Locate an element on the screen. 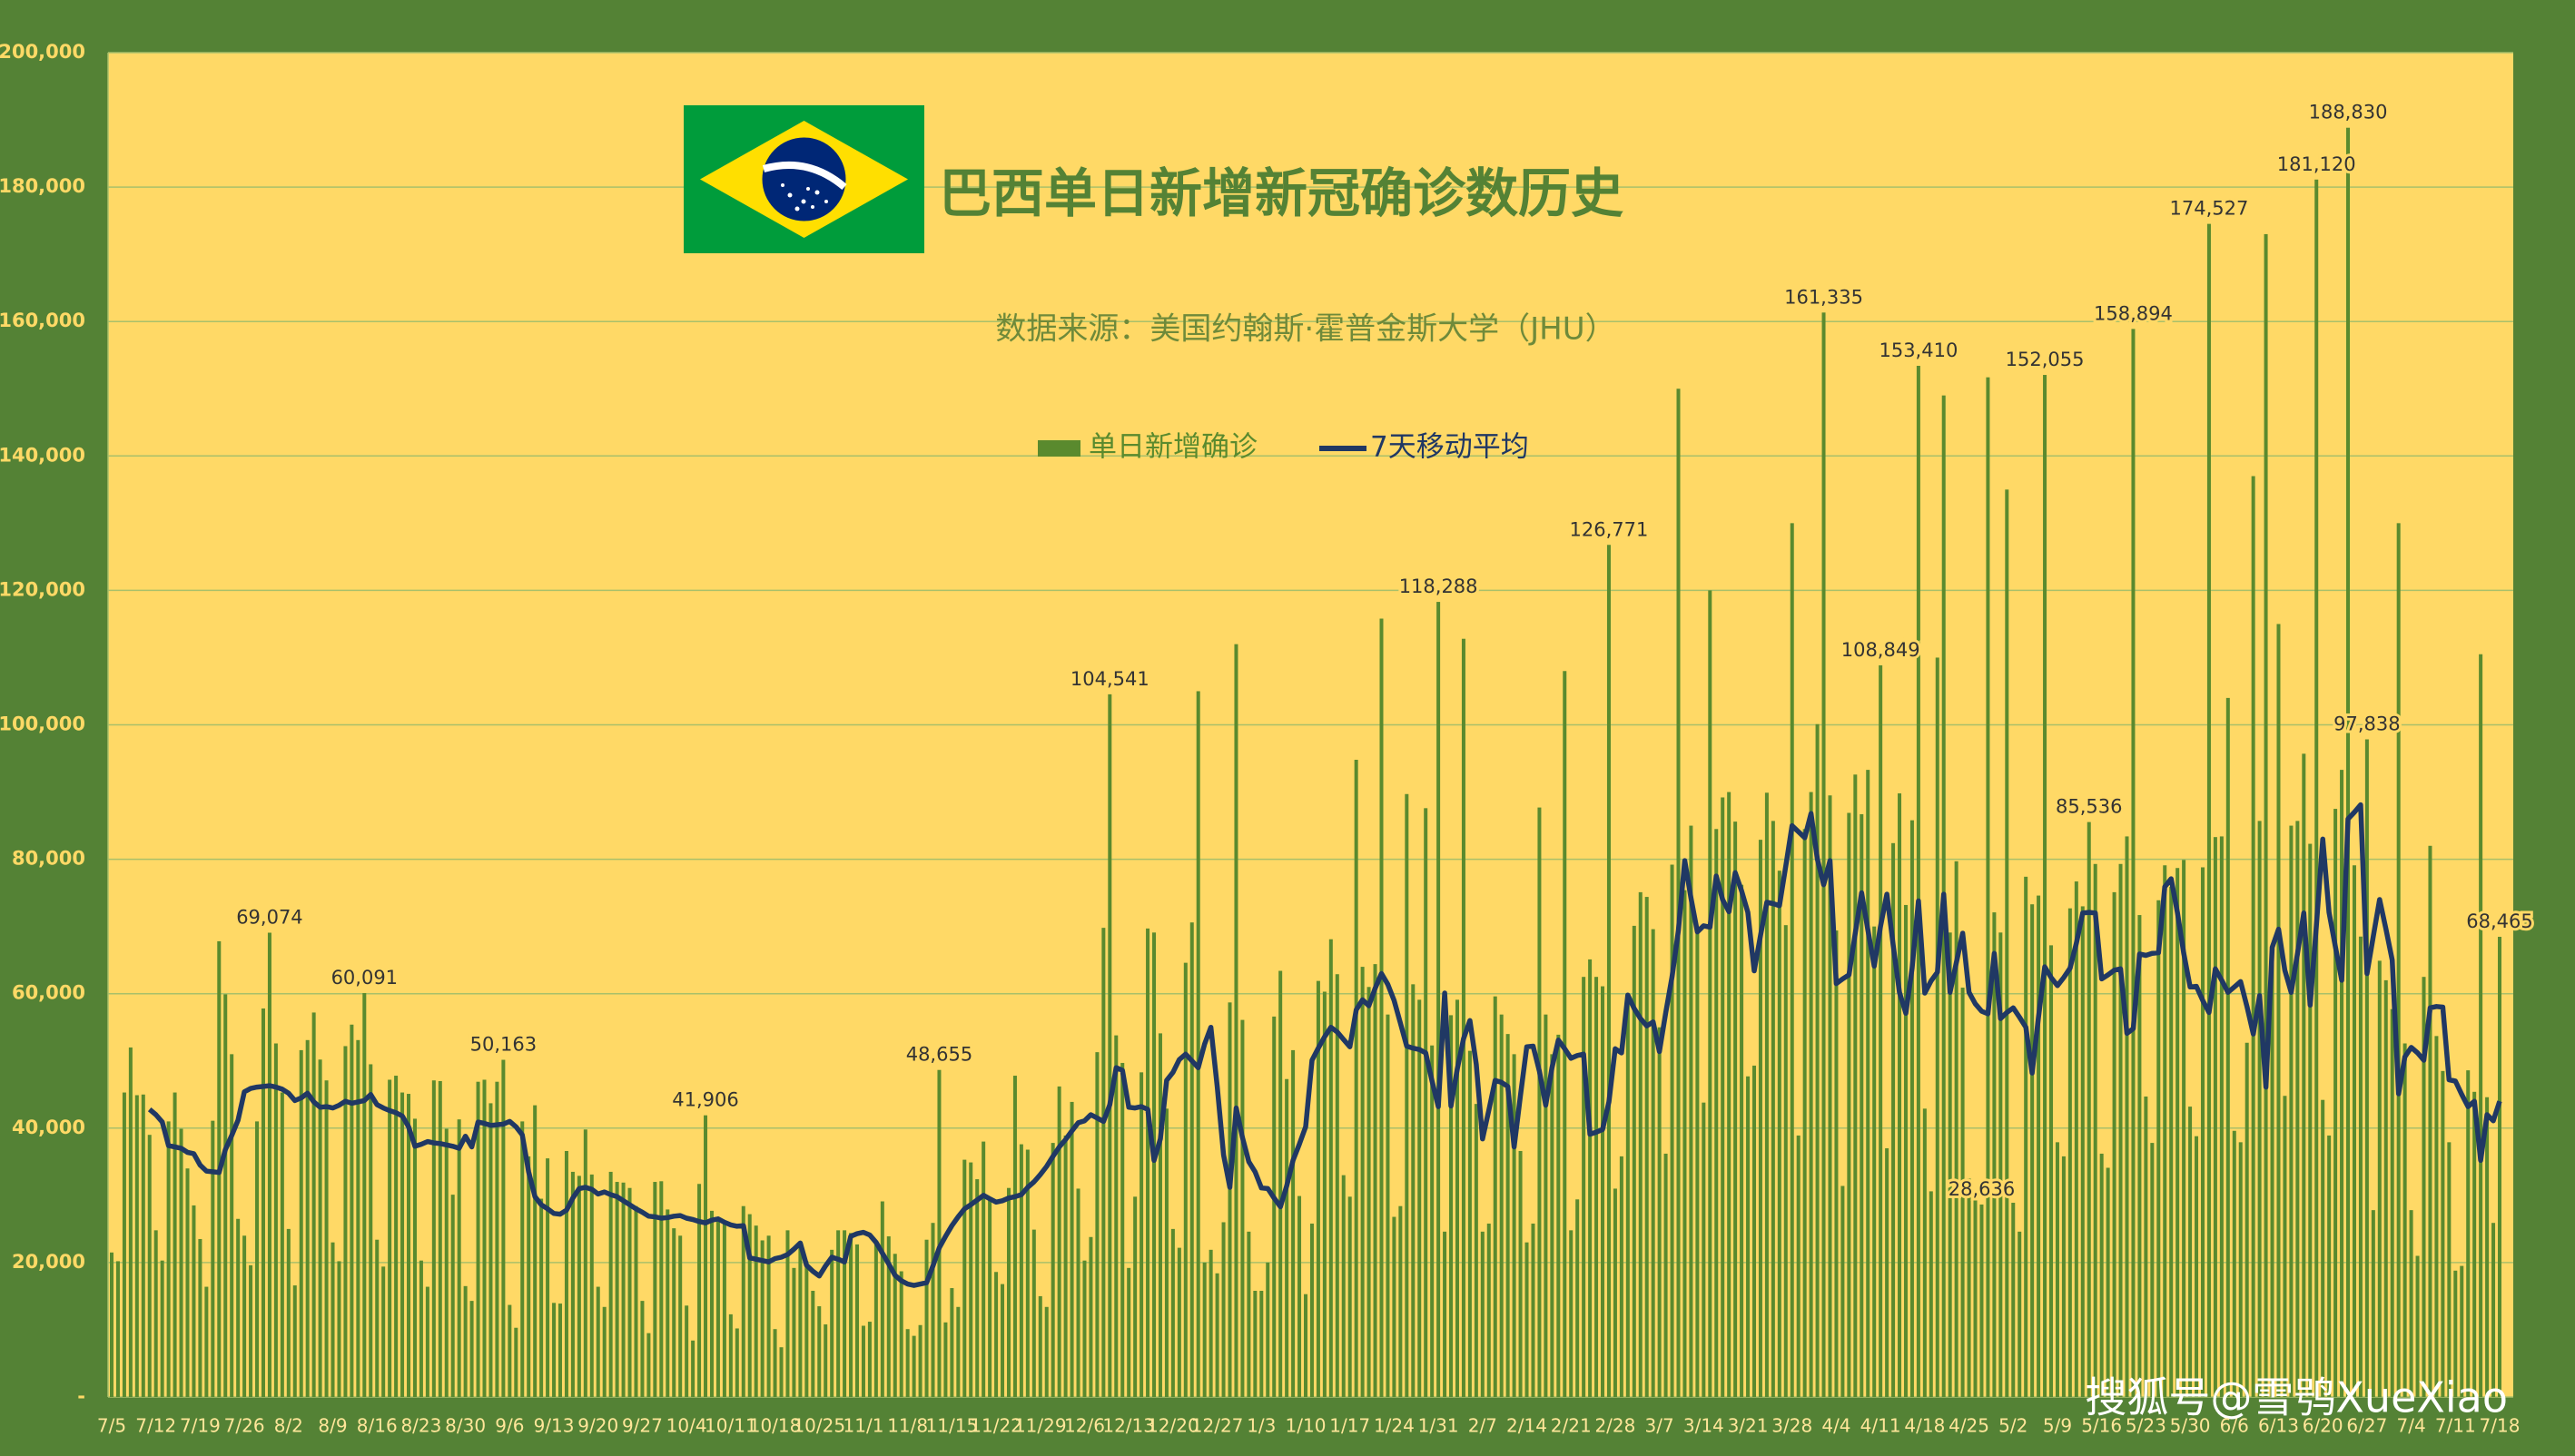 The height and width of the screenshot is (1456, 2575). x-tick-label: 1/31 is located at coordinates (1438, 1426).